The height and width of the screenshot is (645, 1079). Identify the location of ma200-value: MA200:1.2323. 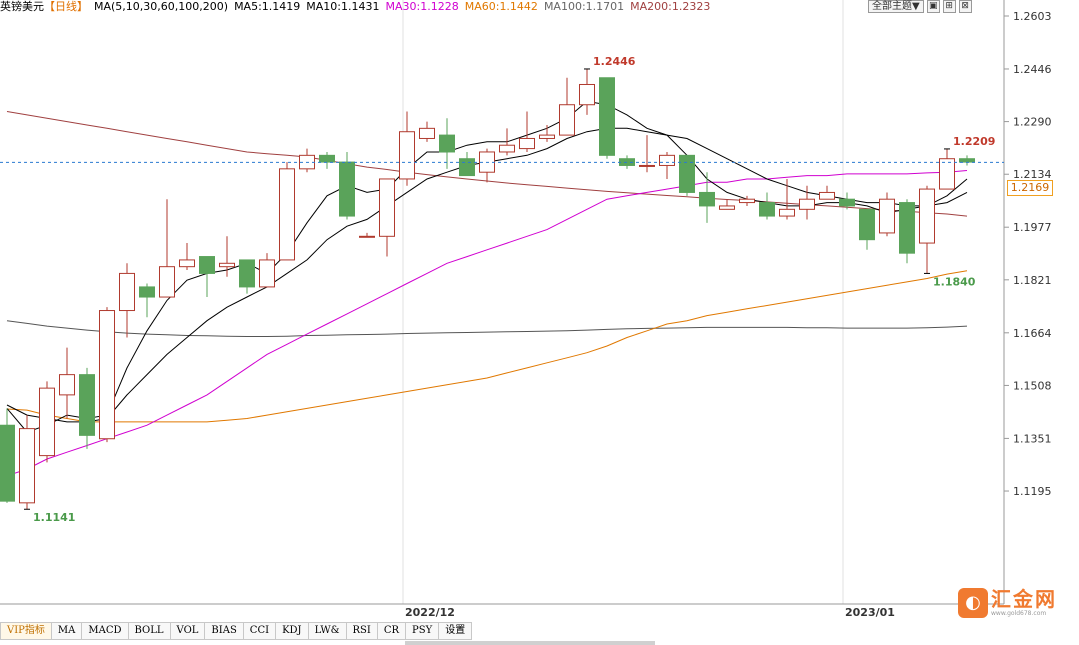
(670, 6).